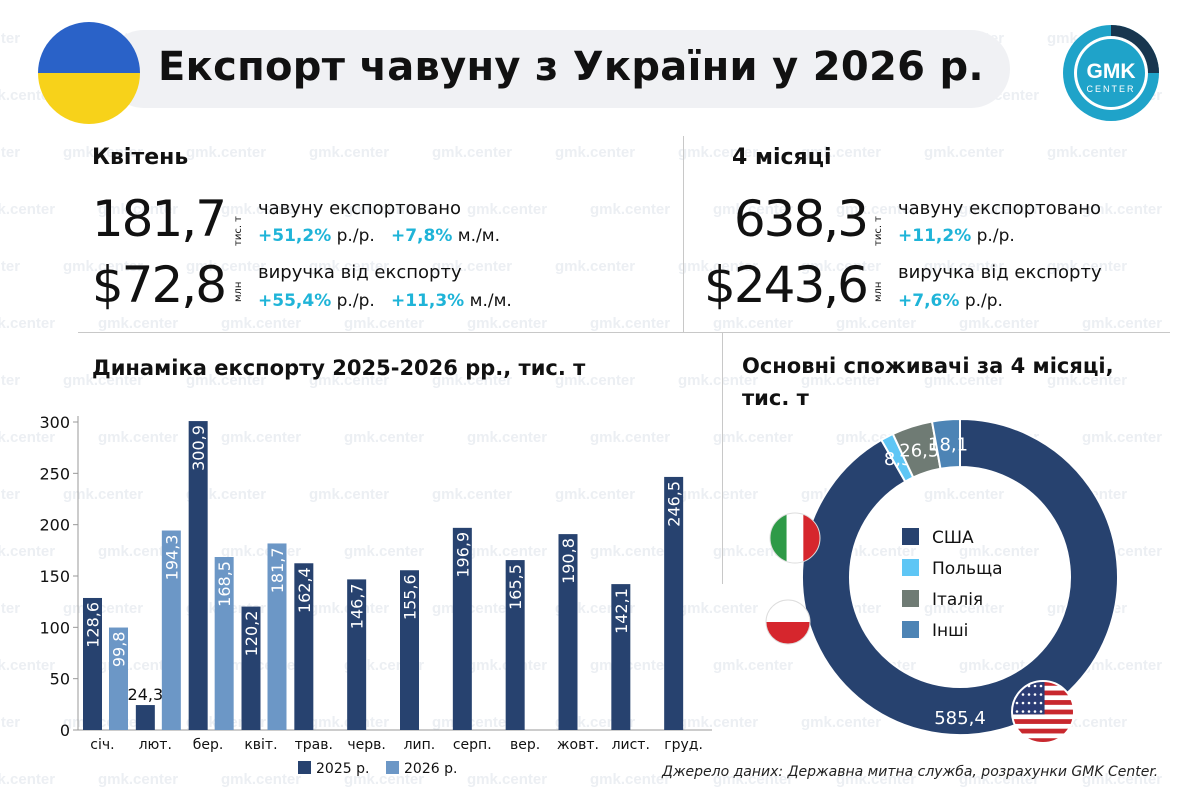  What do you see at coordinates (935, 236) in the screenshot?
I see `four-months-volume-yoy: +11,2%` at bounding box center [935, 236].